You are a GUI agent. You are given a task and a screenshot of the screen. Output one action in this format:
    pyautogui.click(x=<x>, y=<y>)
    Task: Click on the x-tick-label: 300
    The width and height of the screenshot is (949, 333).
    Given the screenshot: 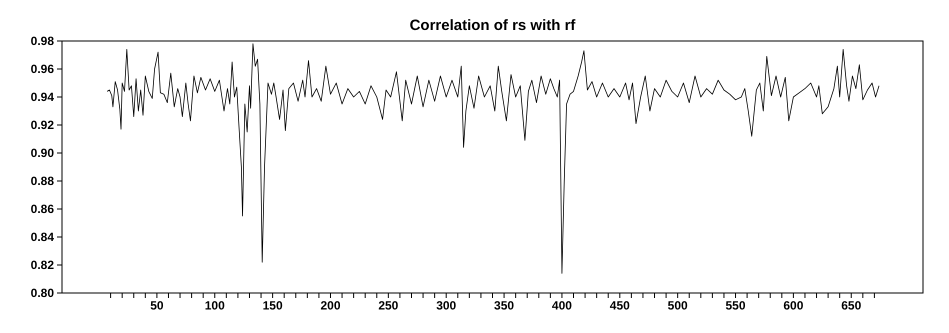 What is the action you would take?
    pyautogui.click(x=446, y=305)
    